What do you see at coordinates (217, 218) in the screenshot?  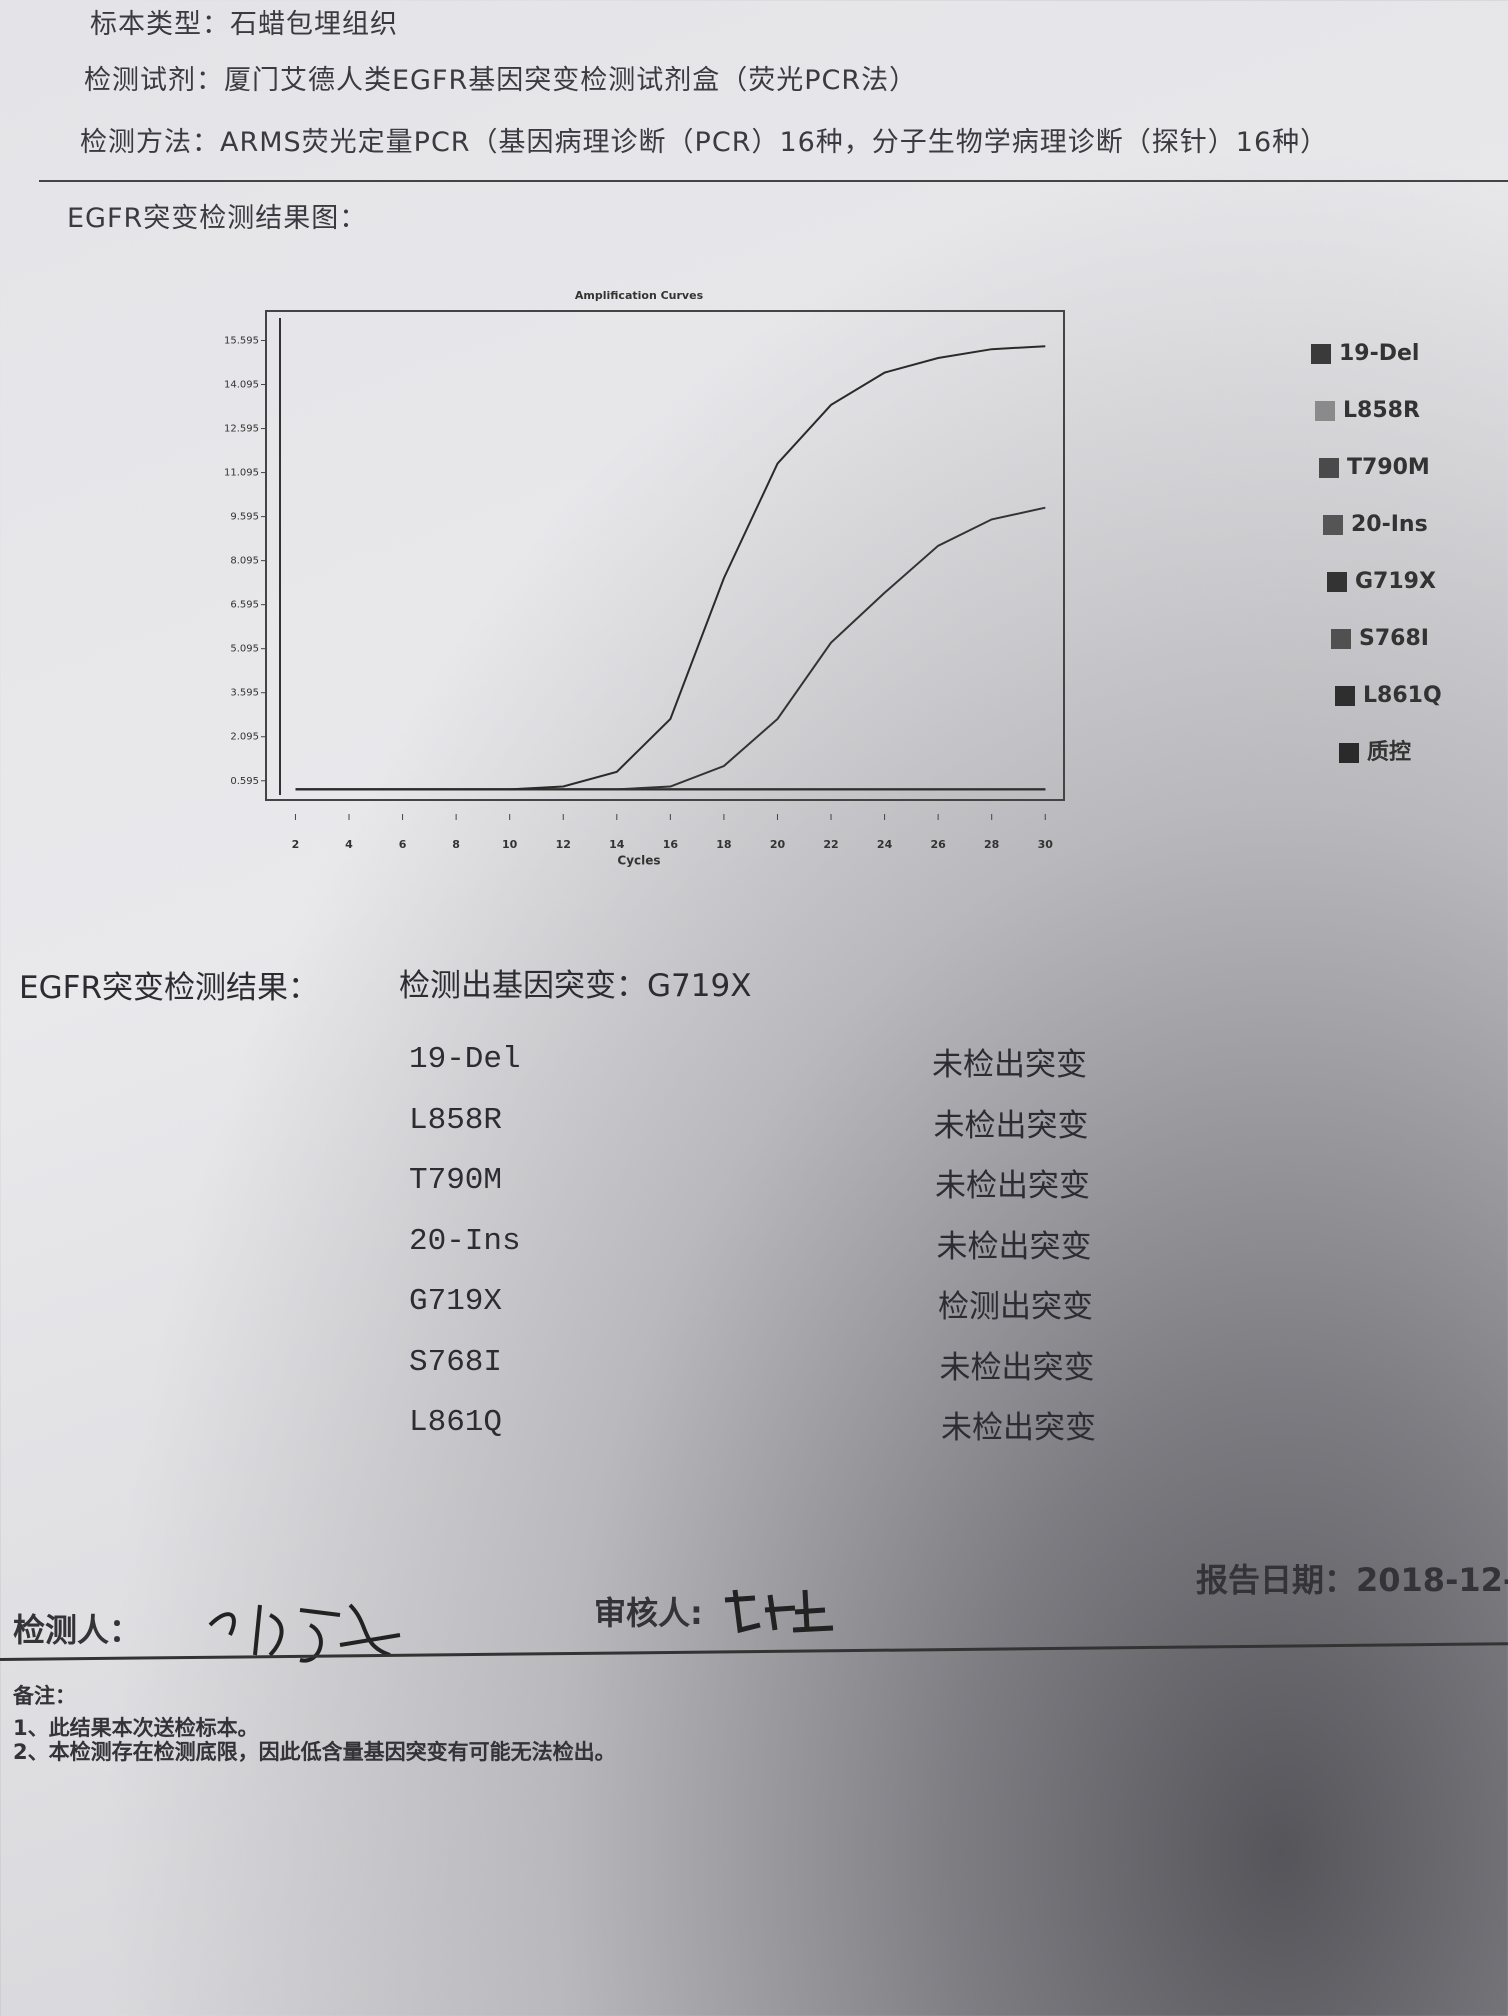 I see `chart-heading: EGFR突变检测结果图：` at bounding box center [217, 218].